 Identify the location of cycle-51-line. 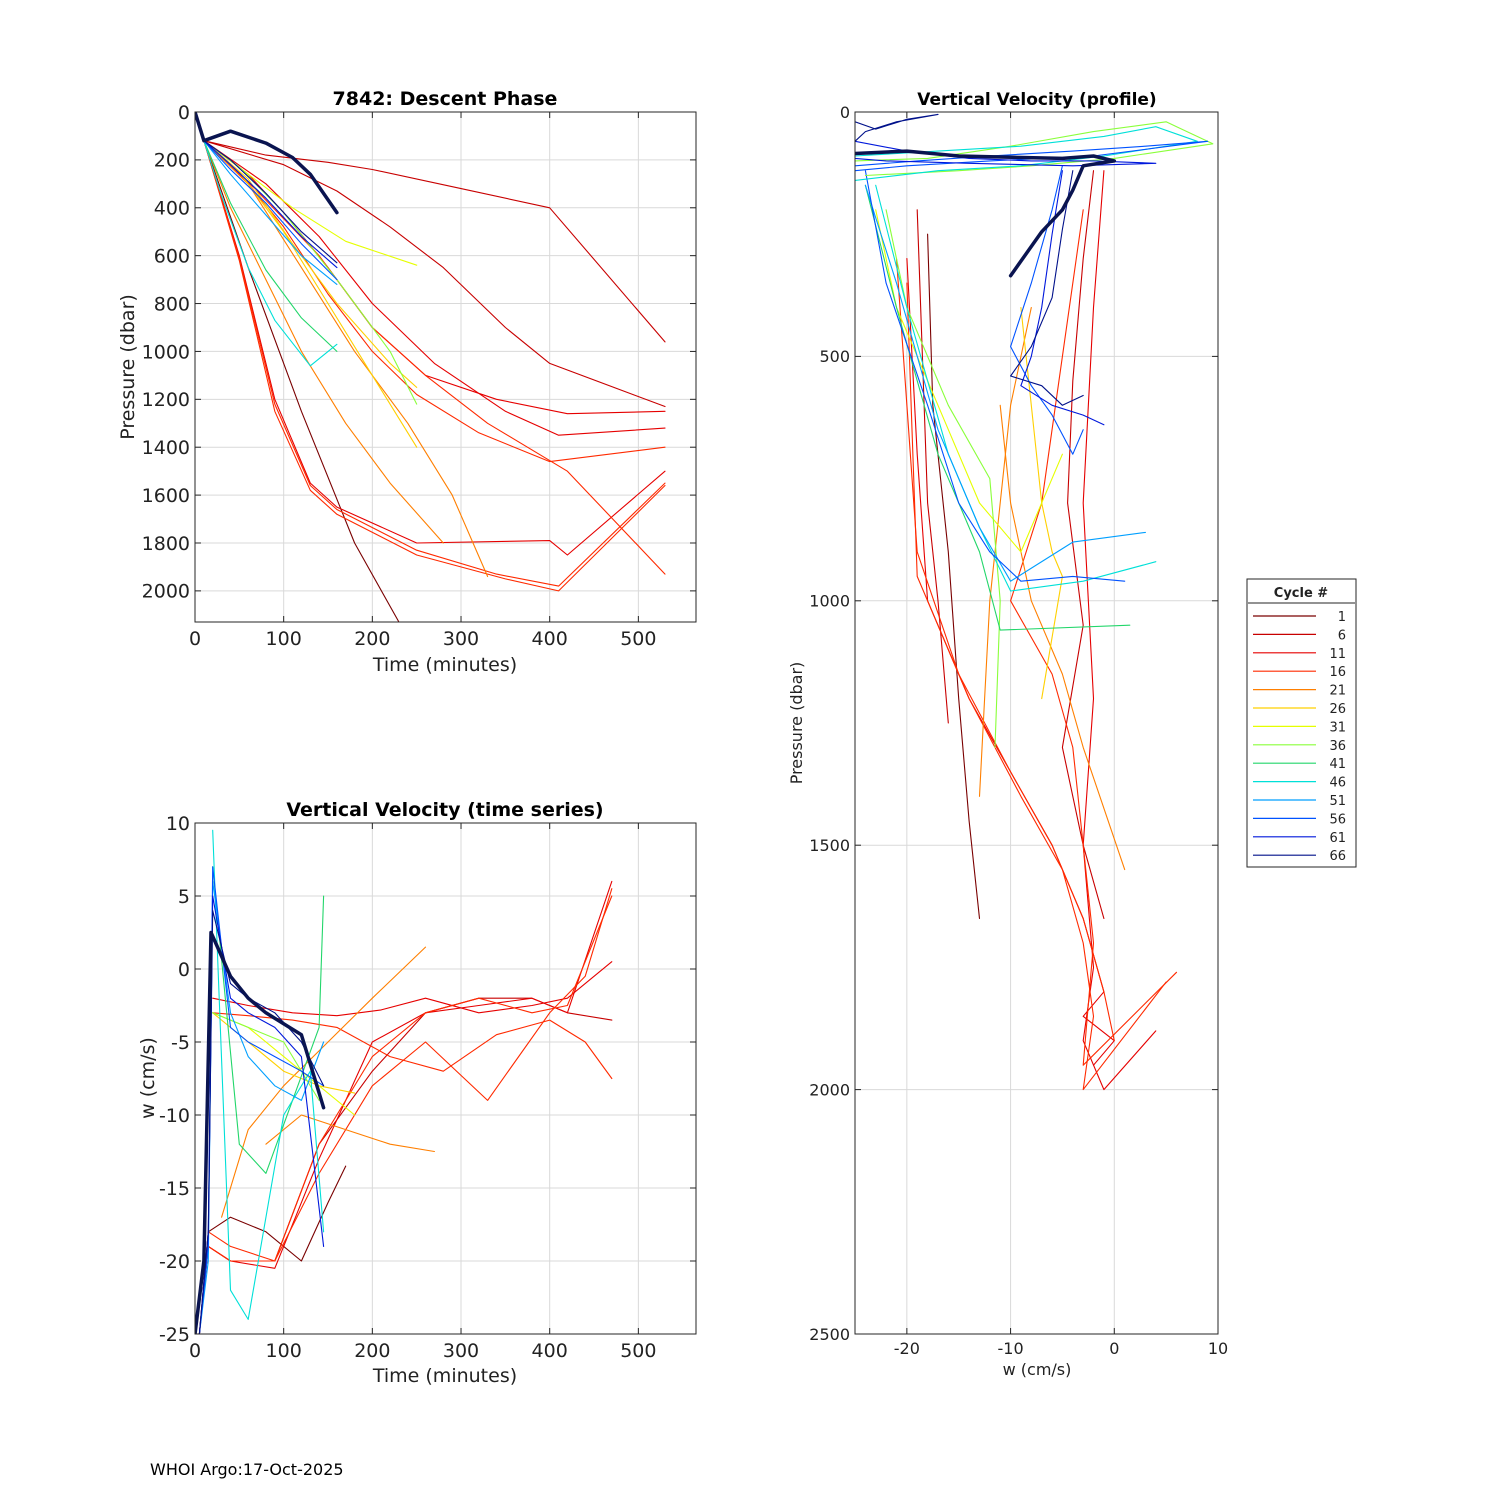
(1005, 383).